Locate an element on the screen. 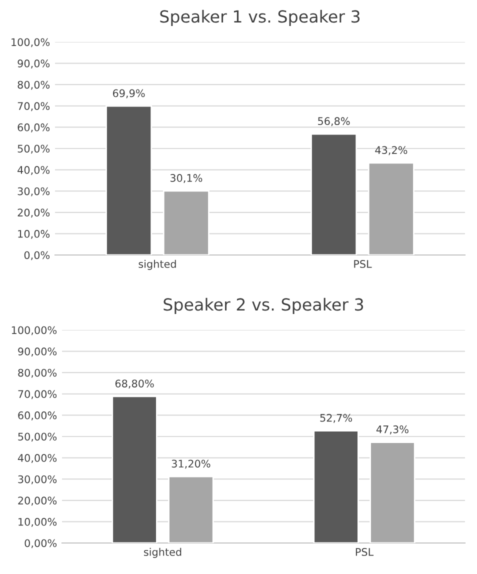 The image size is (477, 574). y-tick-label: 100,0% is located at coordinates (31, 43).